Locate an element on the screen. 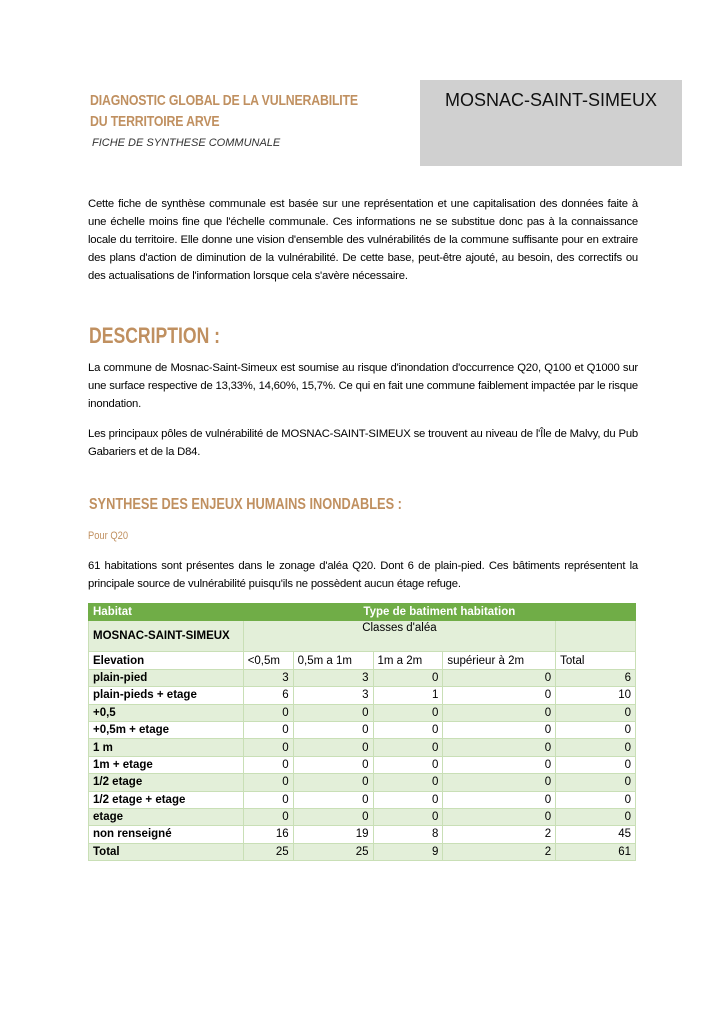 This screenshot has height=1024, width=724. classes-cell: Classes d'aléa is located at coordinates (399, 636).